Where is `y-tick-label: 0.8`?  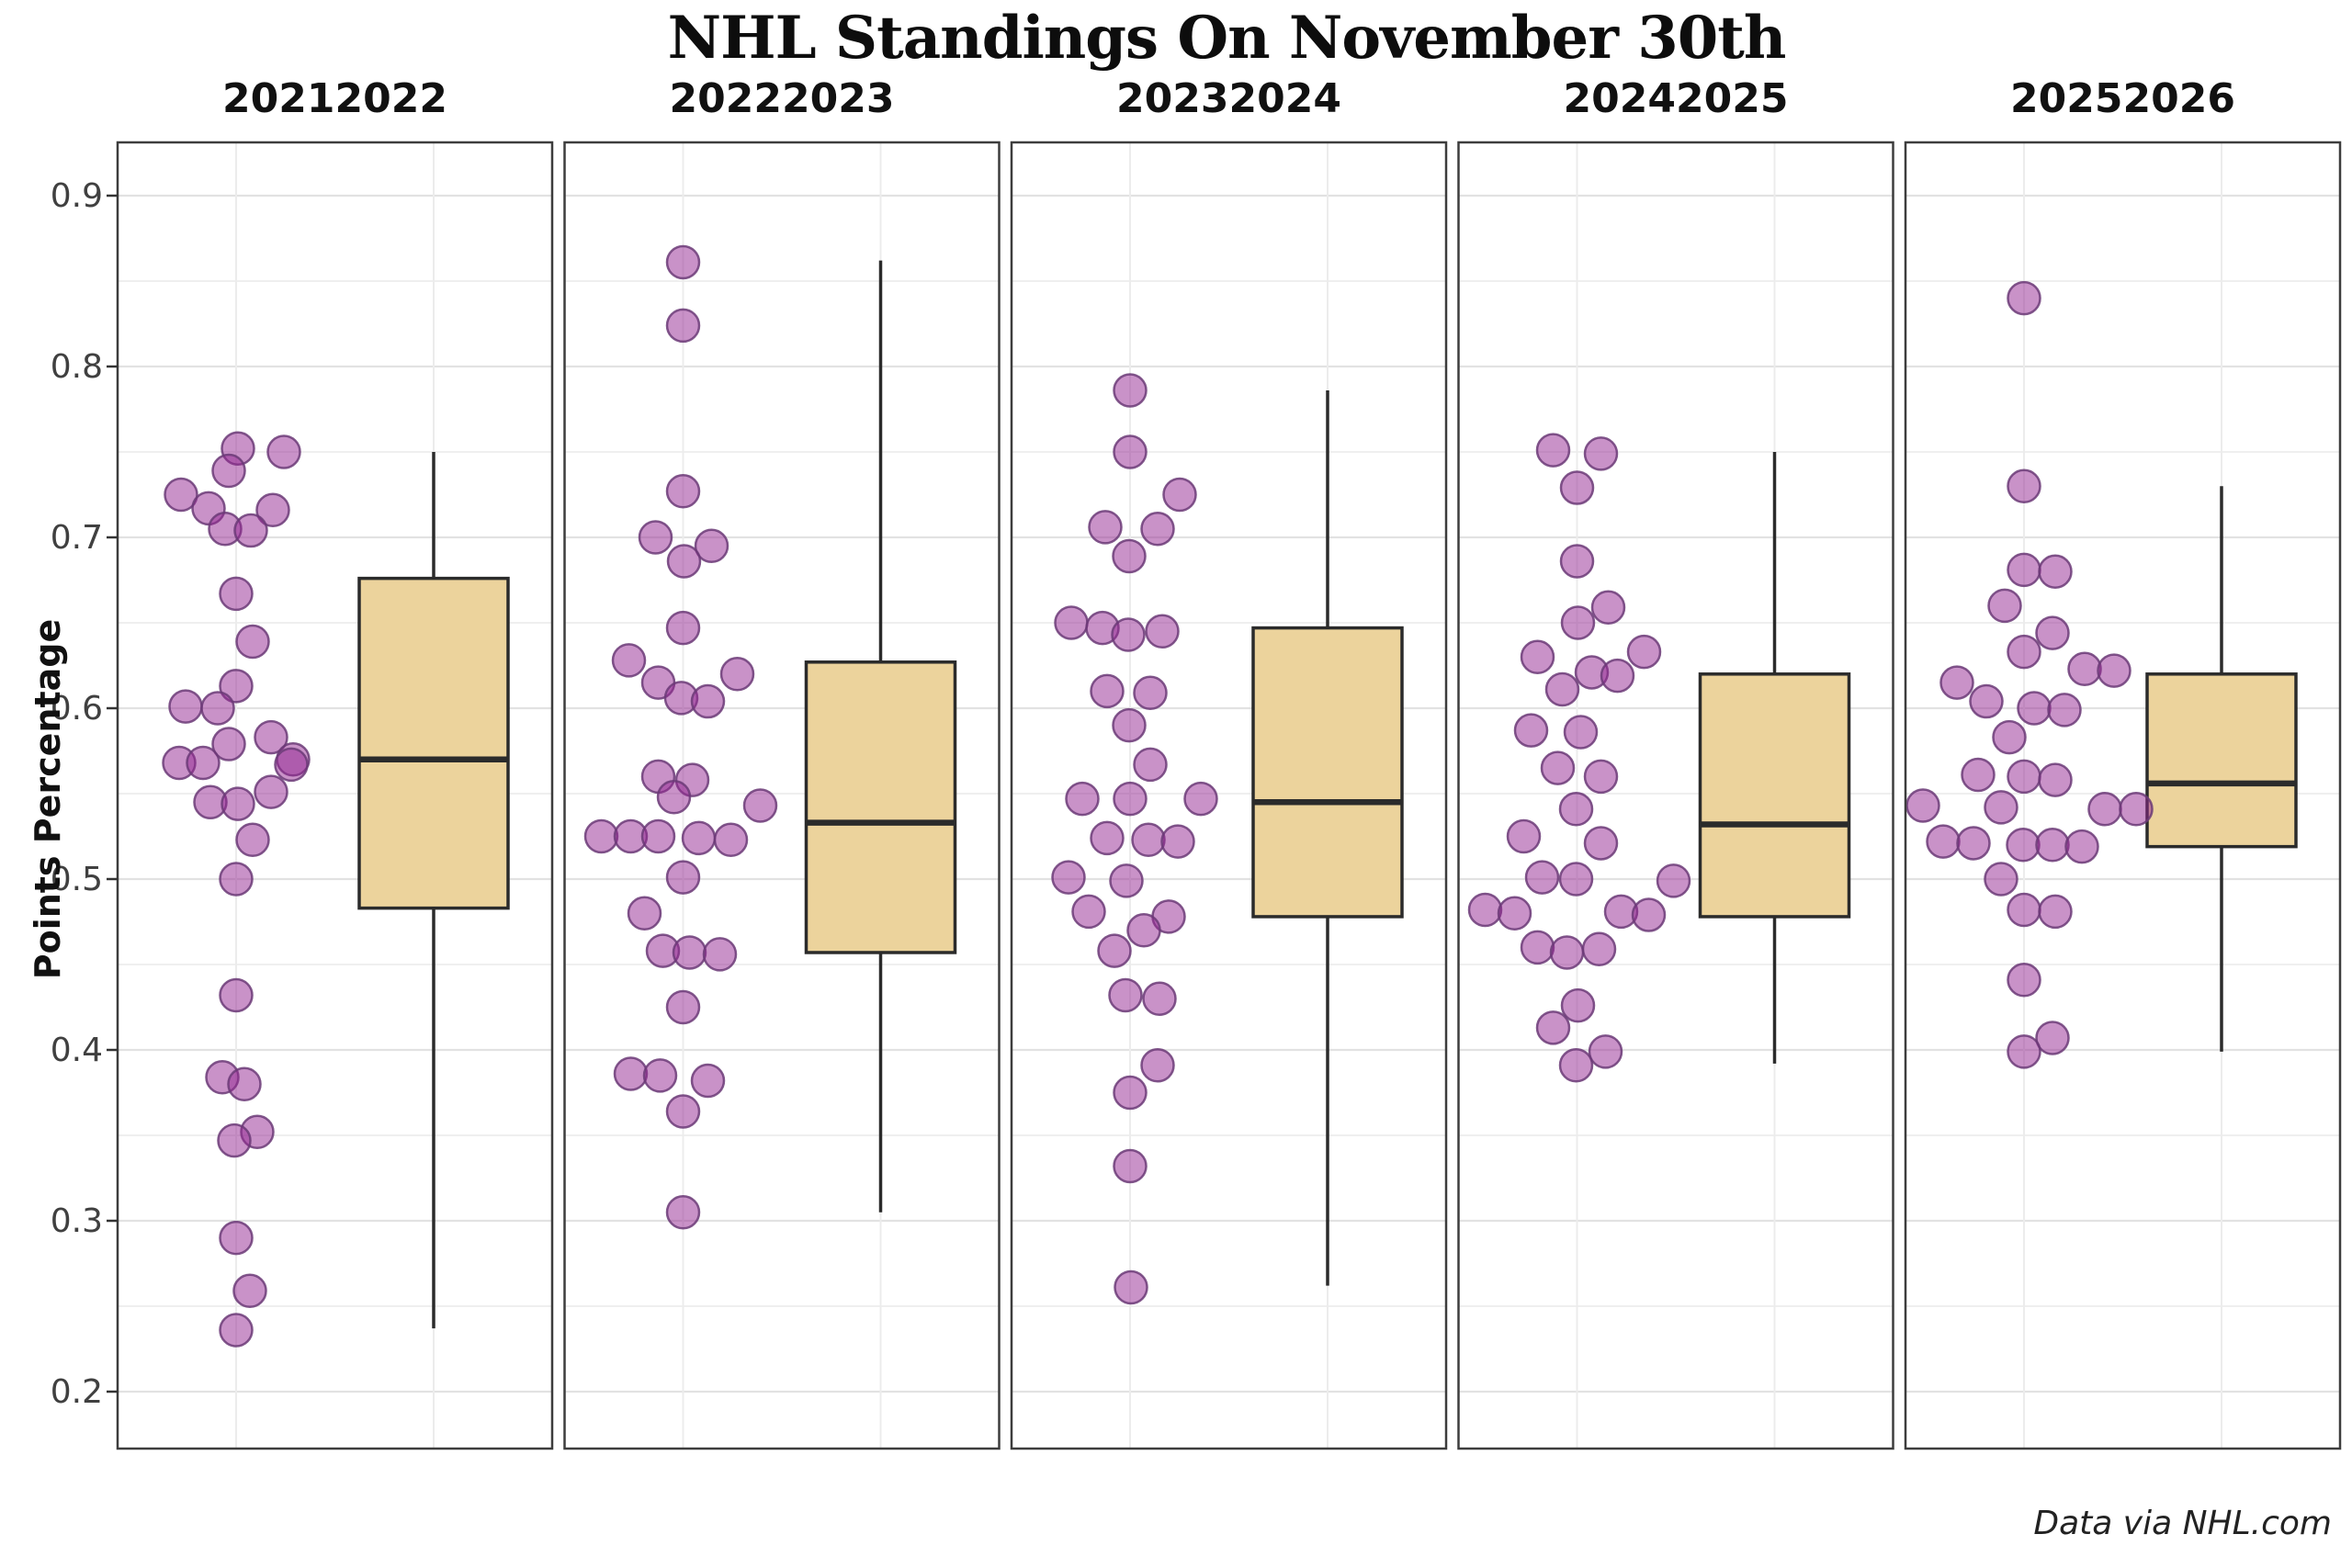 y-tick-label: 0.8 is located at coordinates (77, 367).